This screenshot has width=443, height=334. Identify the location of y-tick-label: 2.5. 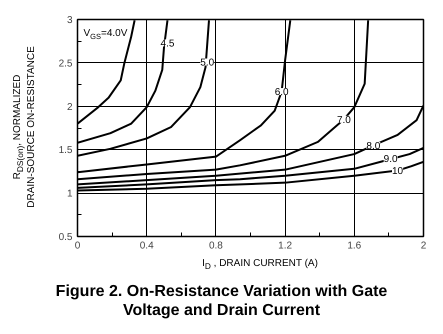
(65, 64).